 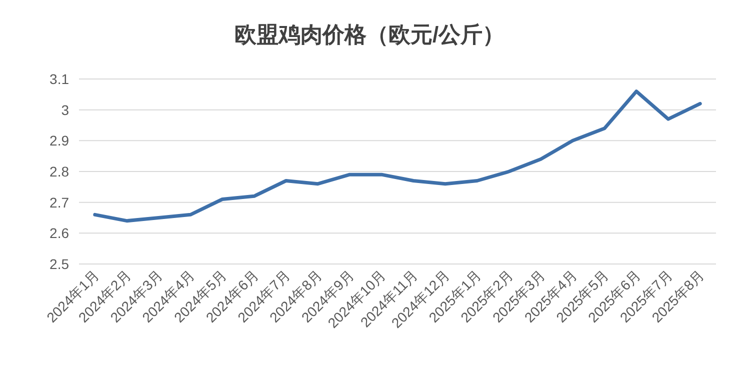 I want to click on chart-title: 欧盟鸡肉价格（欧元/公斤）, so click(x=369, y=34).